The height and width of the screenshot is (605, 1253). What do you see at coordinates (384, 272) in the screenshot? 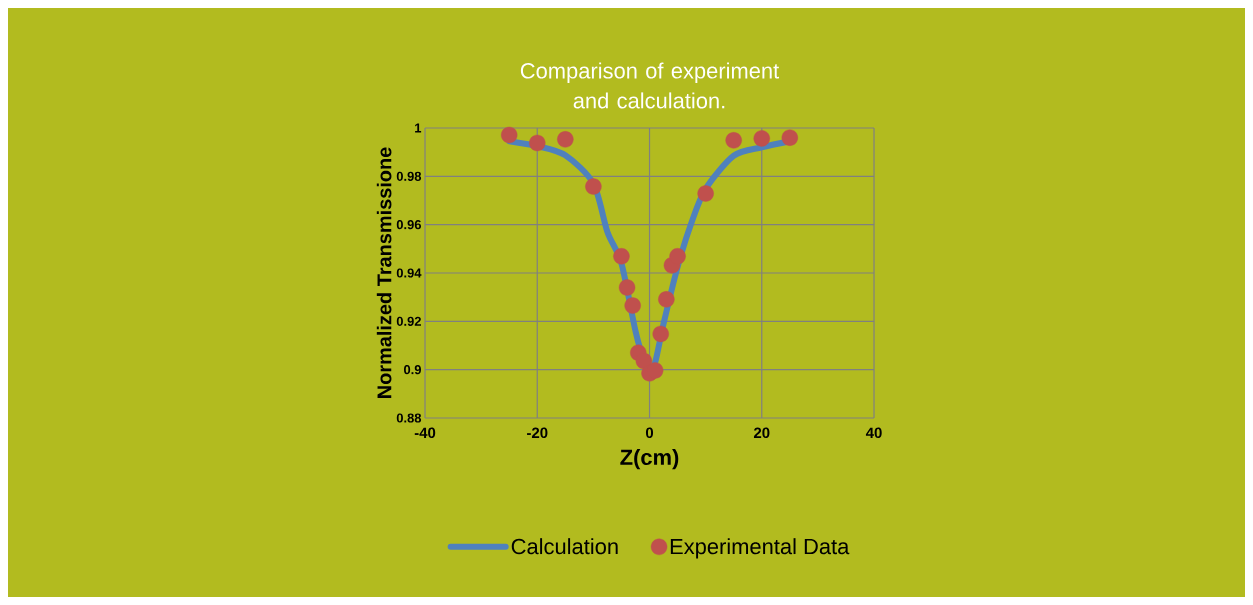
I see `y-axis-title: Normalized Transmissione` at bounding box center [384, 272].